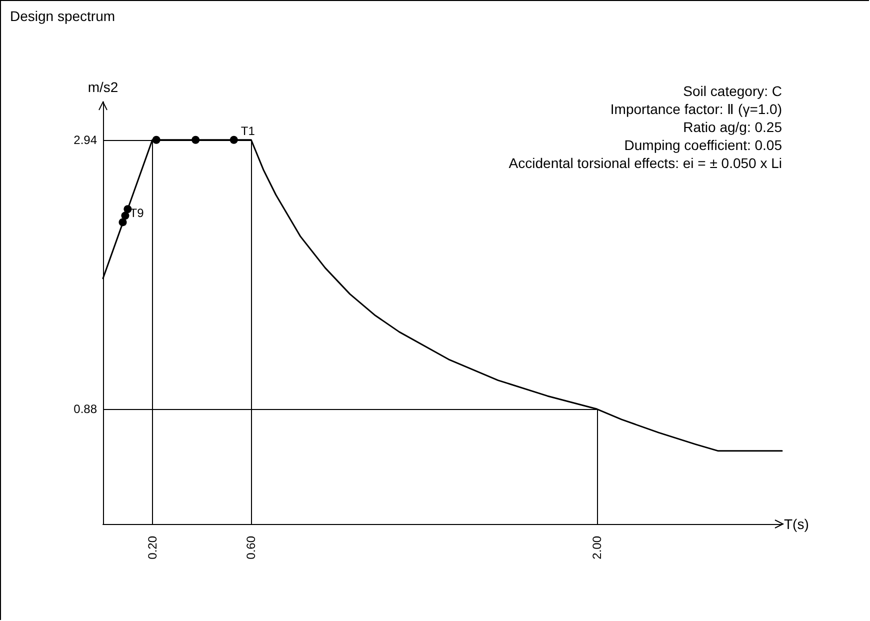  Describe the element at coordinates (137, 213) in the screenshot. I see `annotation: T9` at that location.